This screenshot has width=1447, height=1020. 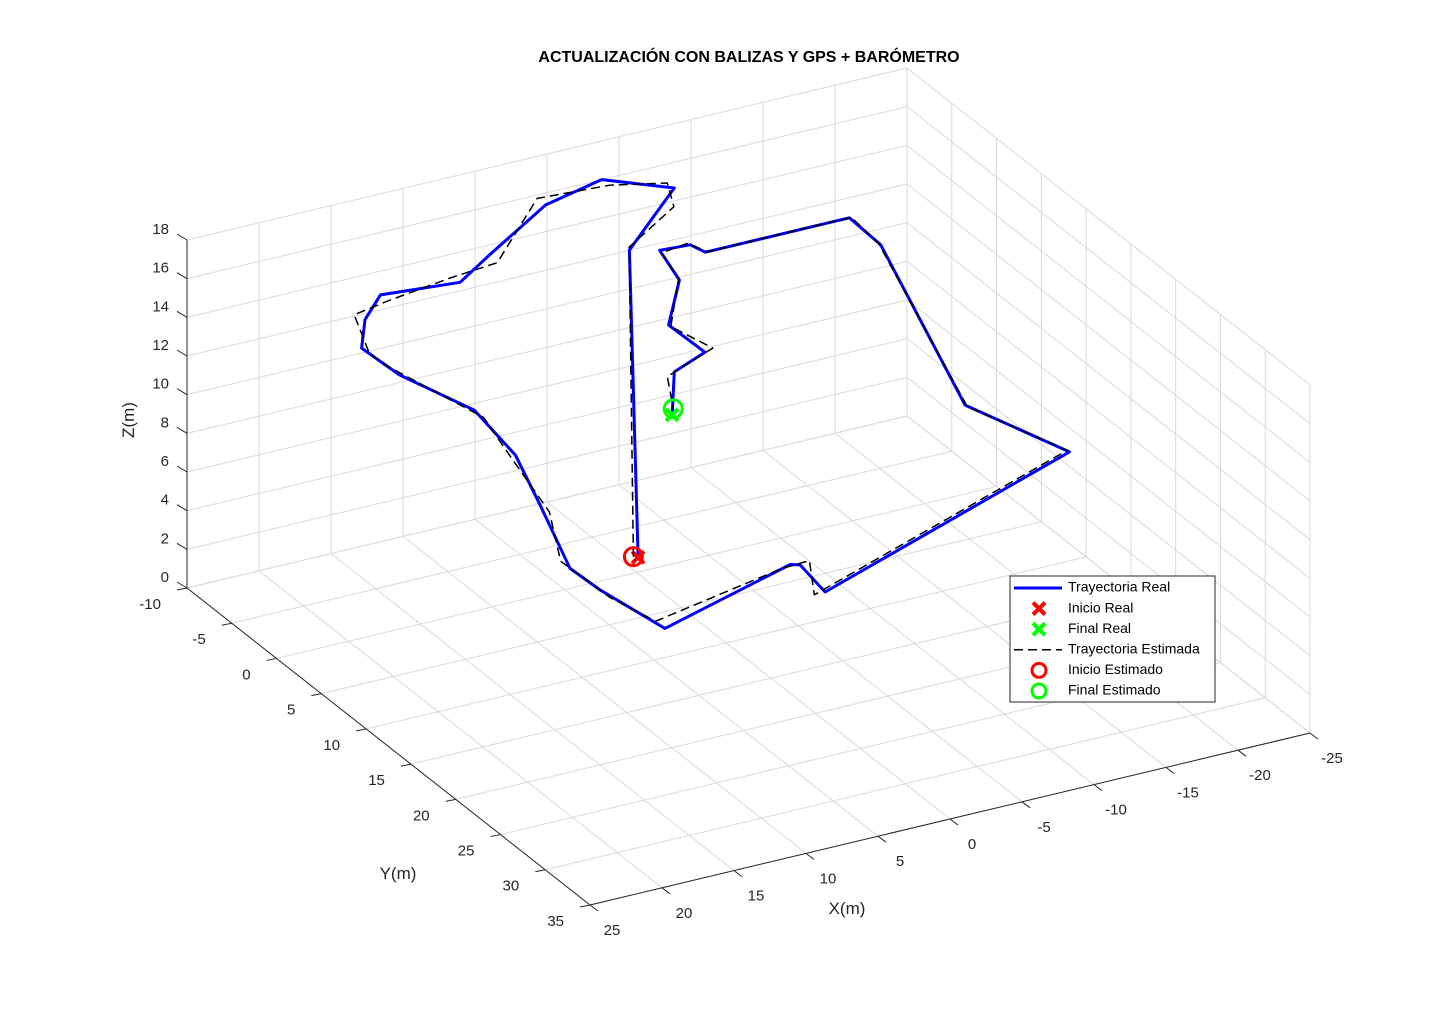 I want to click on legend-label: Inicio Real, so click(x=1100, y=607).